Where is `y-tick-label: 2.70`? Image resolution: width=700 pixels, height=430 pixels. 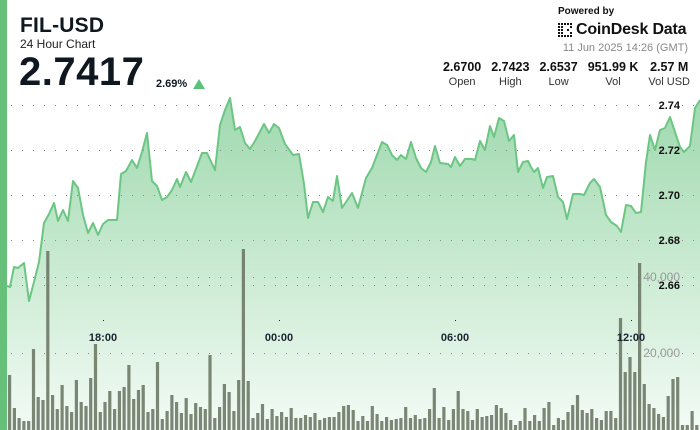 y-tick-label: 2.70 is located at coordinates (669, 196).